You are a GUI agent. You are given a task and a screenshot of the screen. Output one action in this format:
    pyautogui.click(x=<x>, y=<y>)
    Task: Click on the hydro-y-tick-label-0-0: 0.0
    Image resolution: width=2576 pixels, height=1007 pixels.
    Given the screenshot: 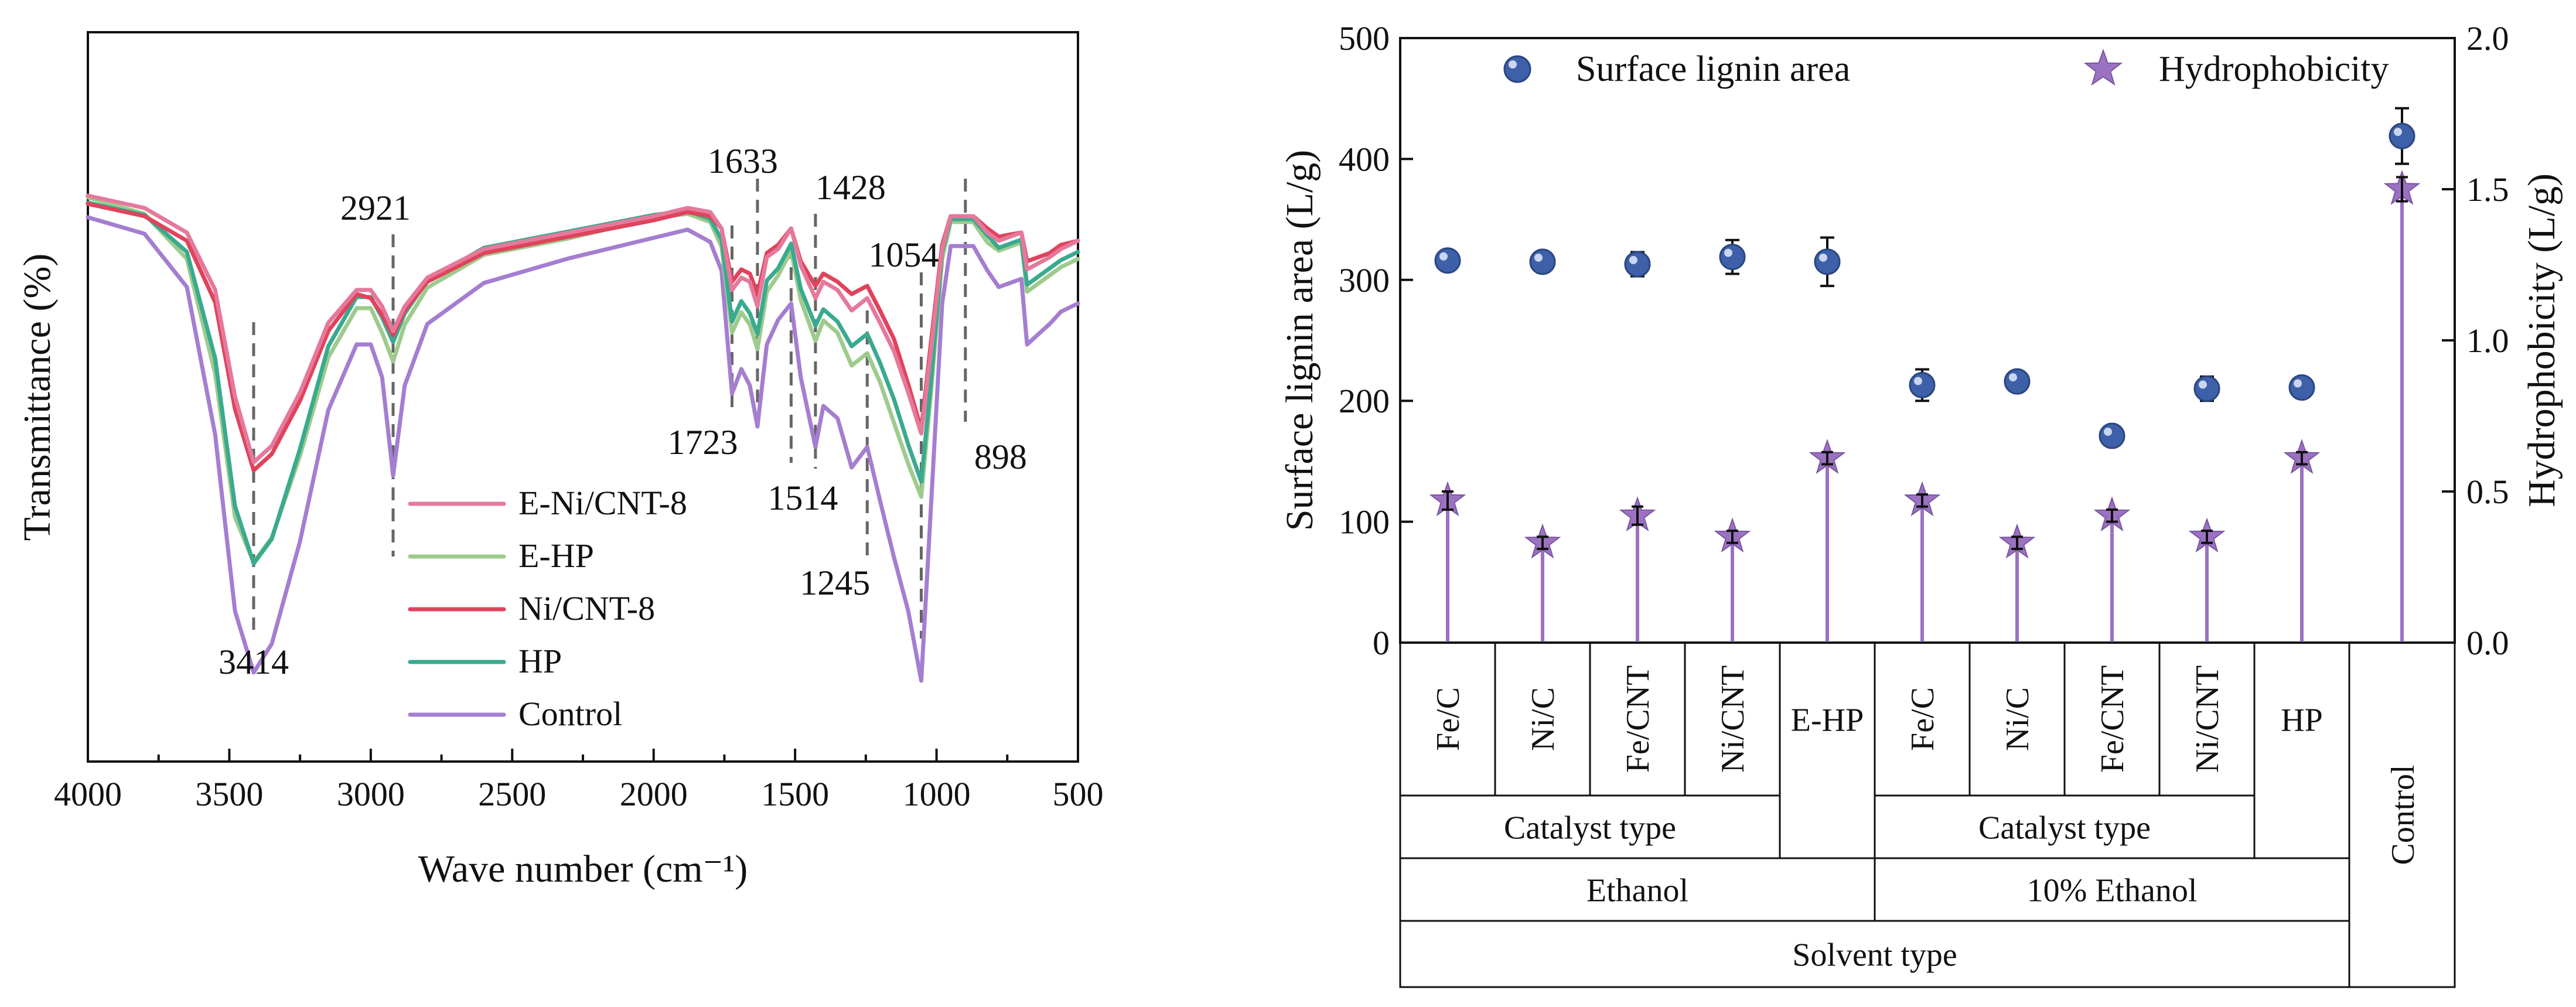 What is the action you would take?
    pyautogui.click(x=2487, y=643)
    